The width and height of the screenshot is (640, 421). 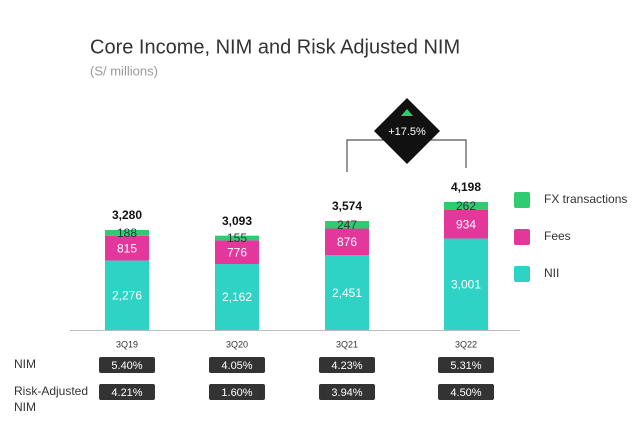 What do you see at coordinates (25, 364) in the screenshot?
I see `row-label: NIM` at bounding box center [25, 364].